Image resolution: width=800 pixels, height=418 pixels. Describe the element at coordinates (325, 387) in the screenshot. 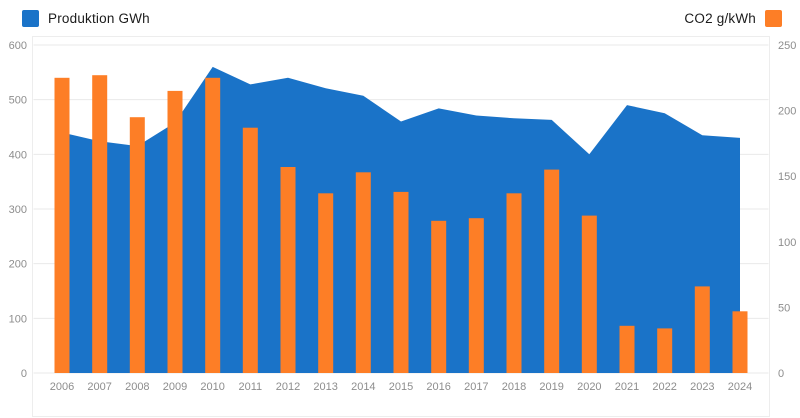

I see `x-axis-year-label: 2013` at that location.